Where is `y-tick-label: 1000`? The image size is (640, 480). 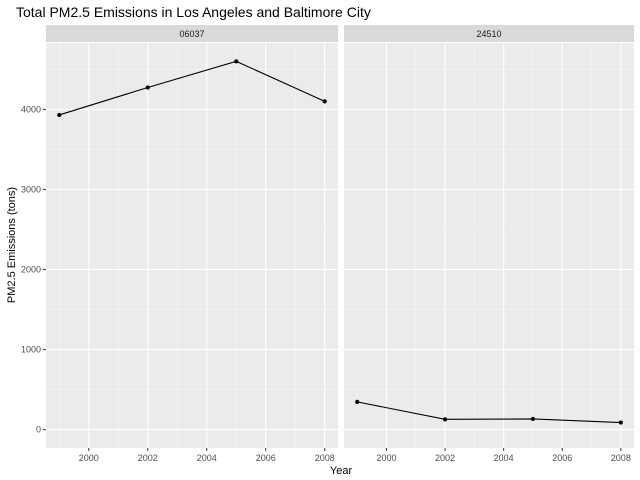
y-tick-label: 1000 is located at coordinates (31, 350).